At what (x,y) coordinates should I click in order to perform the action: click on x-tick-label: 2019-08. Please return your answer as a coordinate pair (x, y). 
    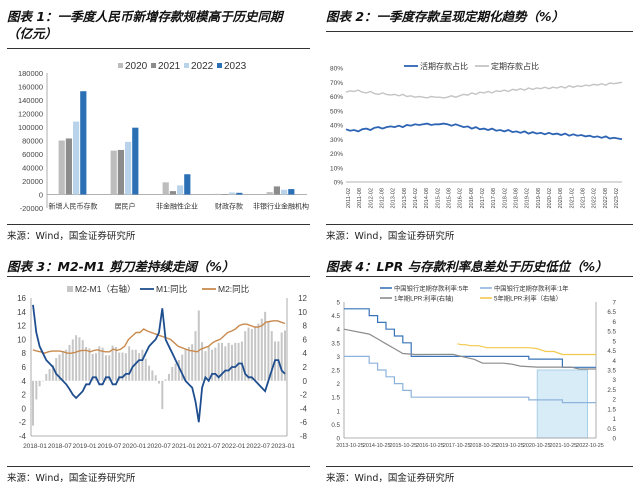
    Looking at the image, I should click on (539, 198).